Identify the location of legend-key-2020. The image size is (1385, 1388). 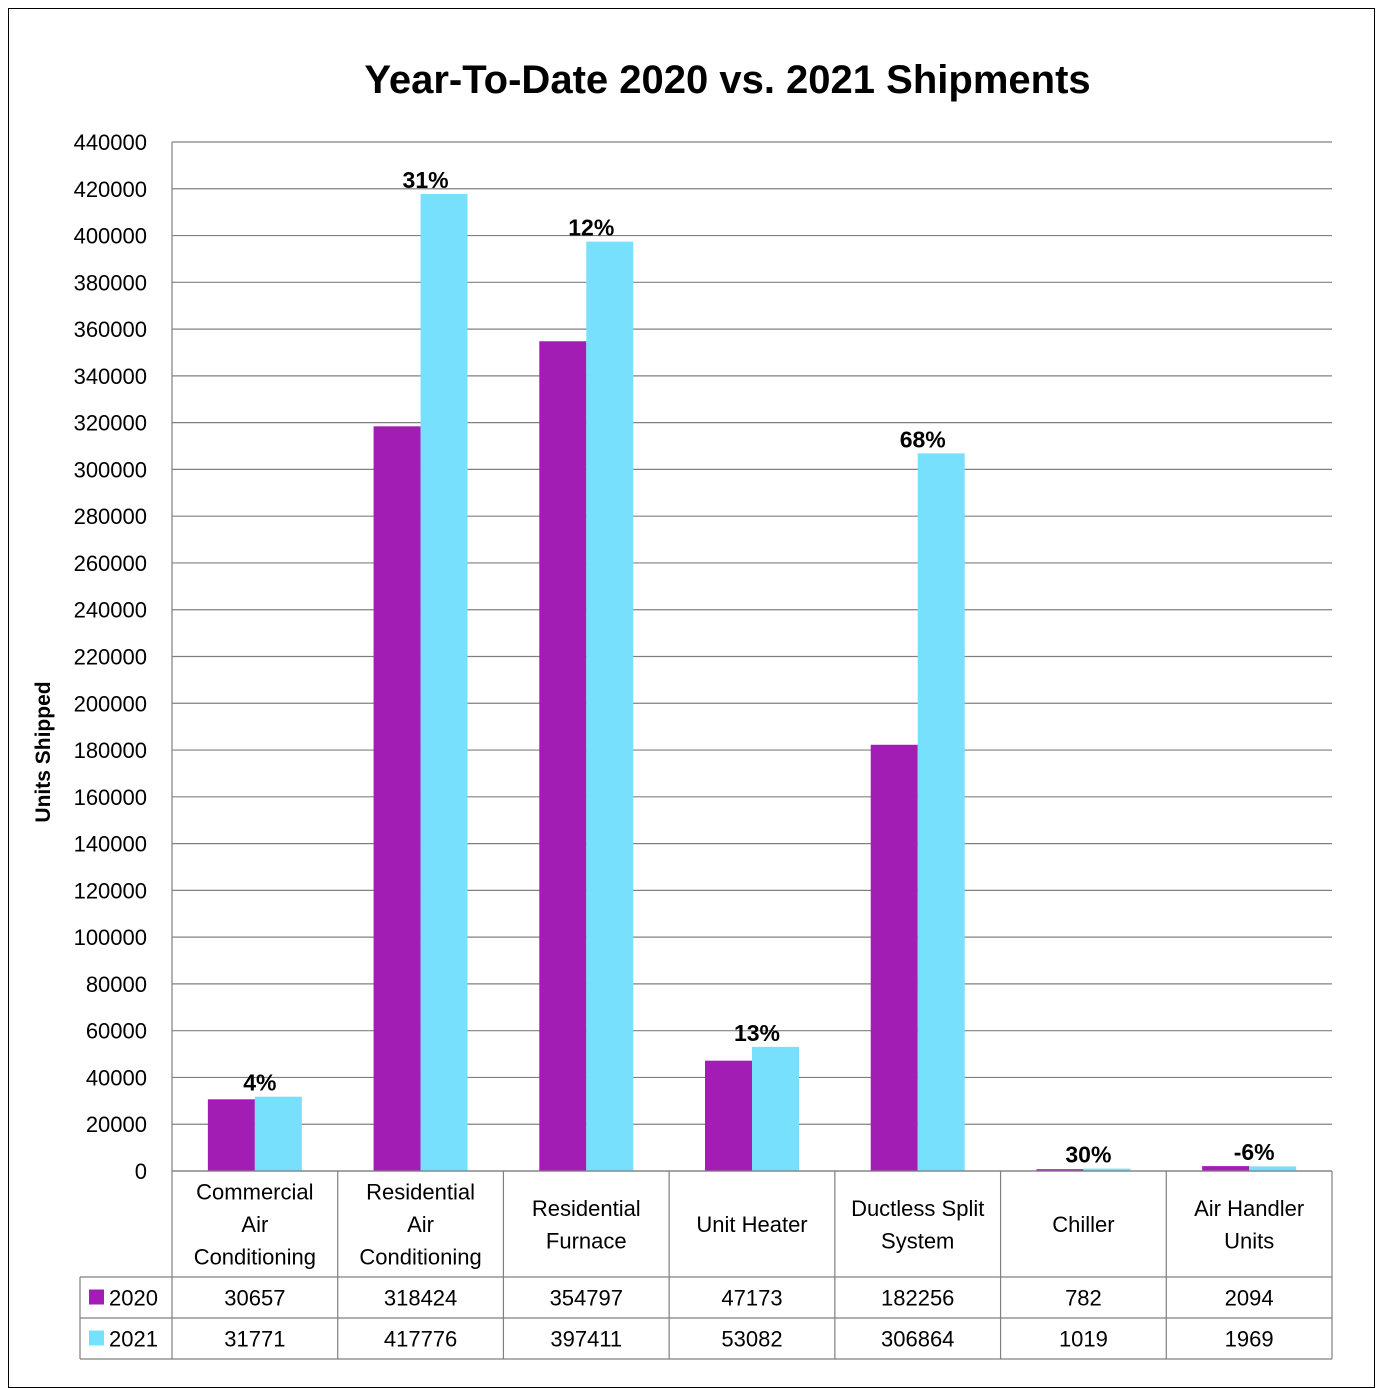
(96, 1297).